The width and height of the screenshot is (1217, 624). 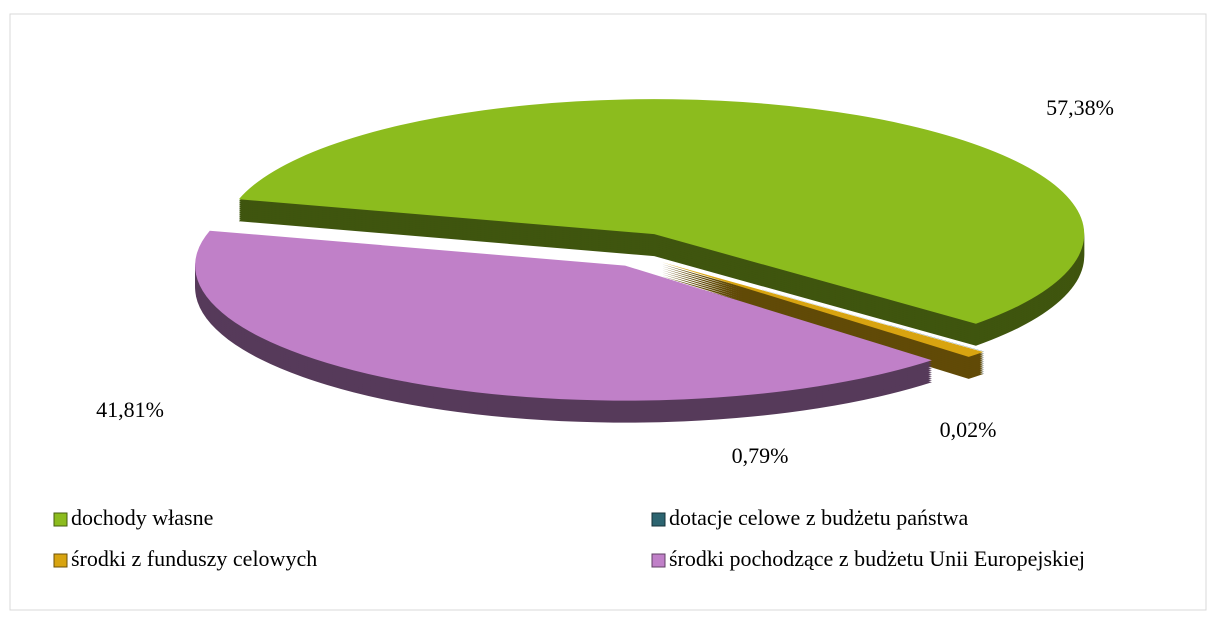 What do you see at coordinates (194, 558) in the screenshot?
I see `legend-label: środki z funduszy celowych` at bounding box center [194, 558].